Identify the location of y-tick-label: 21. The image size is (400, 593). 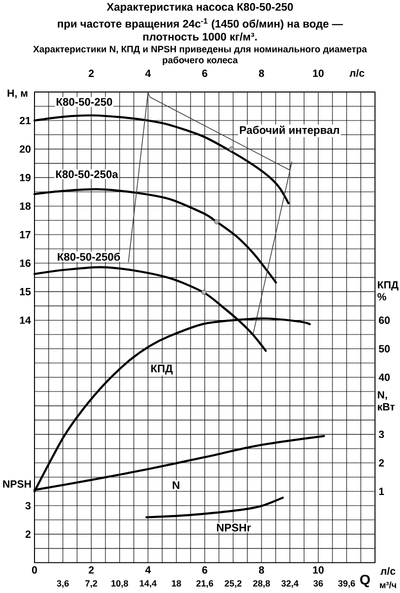
(25, 120).